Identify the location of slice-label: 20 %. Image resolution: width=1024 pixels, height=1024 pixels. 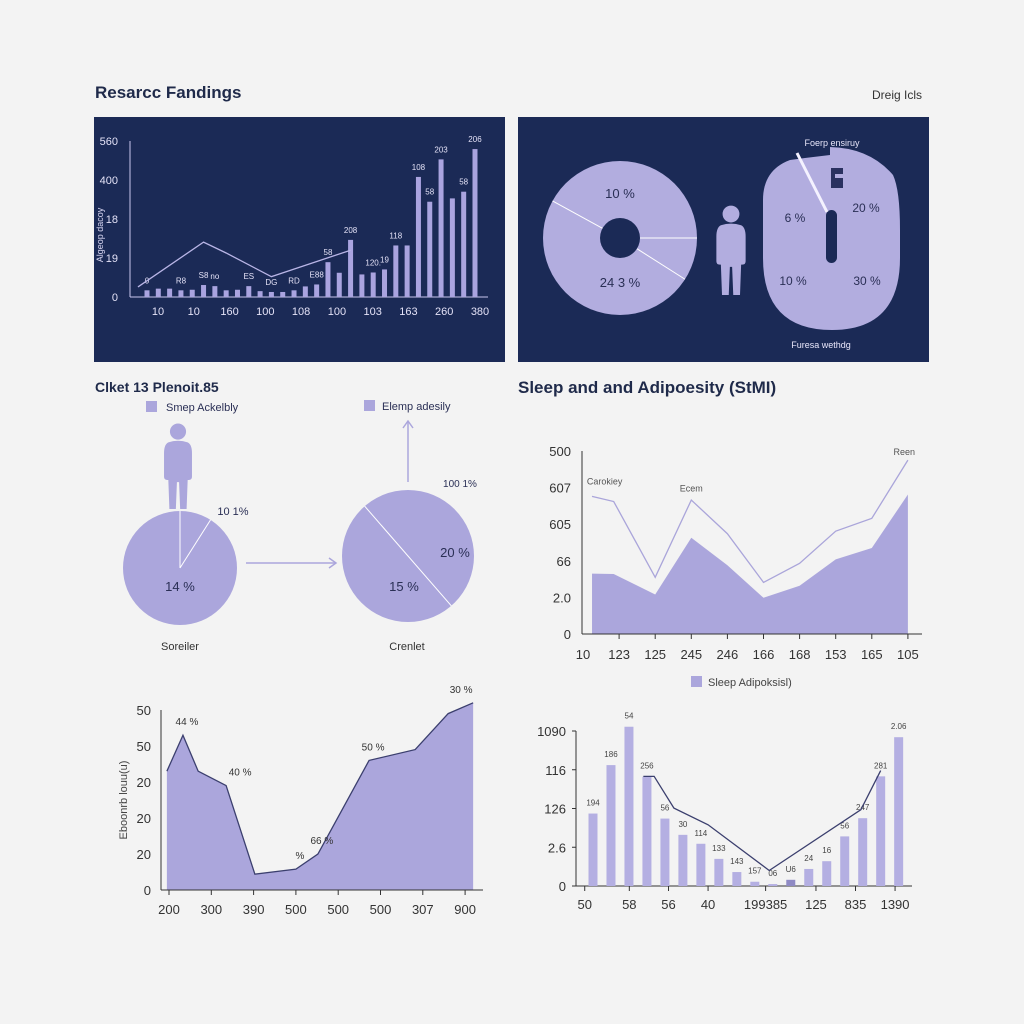
(455, 552).